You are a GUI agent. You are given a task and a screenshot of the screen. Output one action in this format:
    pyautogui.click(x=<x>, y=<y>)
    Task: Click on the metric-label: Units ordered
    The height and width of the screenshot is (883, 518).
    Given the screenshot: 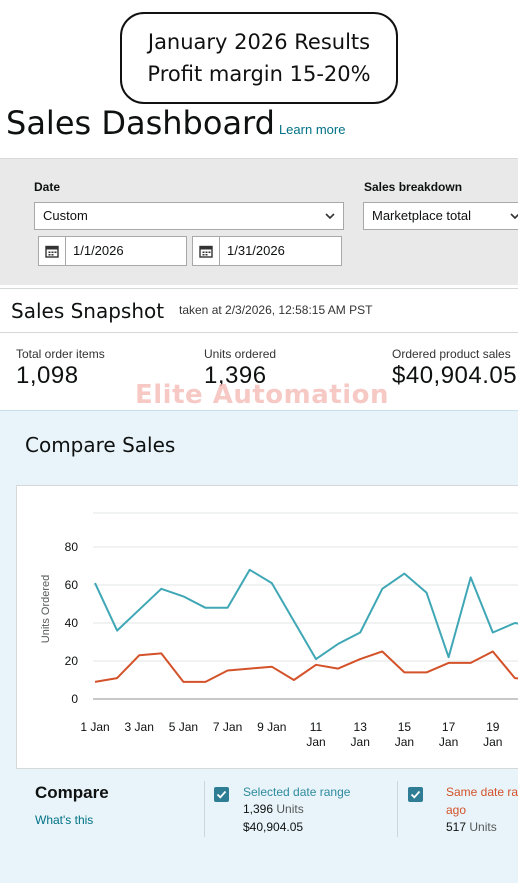 What is the action you would take?
    pyautogui.click(x=240, y=354)
    